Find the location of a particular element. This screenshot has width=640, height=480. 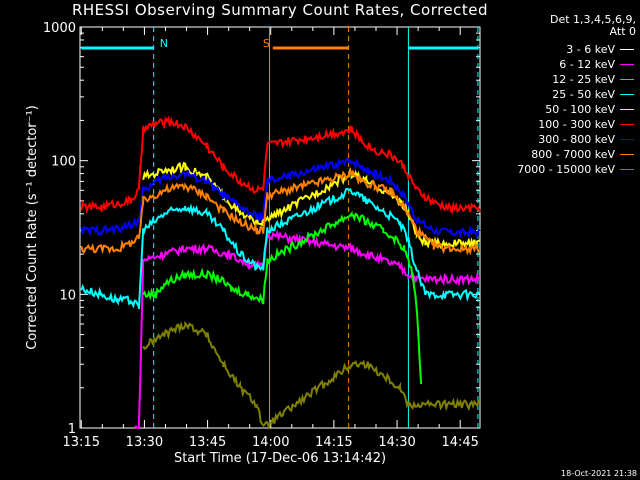

legend-label: 25 - 50 keV is located at coordinates (583, 94).